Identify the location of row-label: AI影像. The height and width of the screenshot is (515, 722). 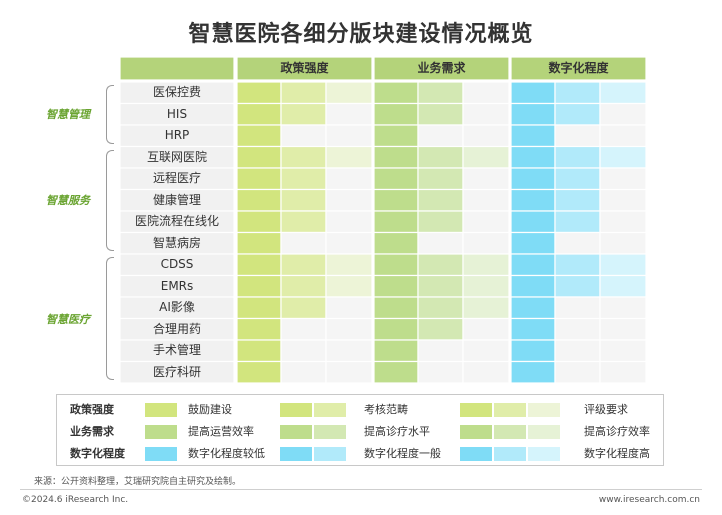
(177, 307).